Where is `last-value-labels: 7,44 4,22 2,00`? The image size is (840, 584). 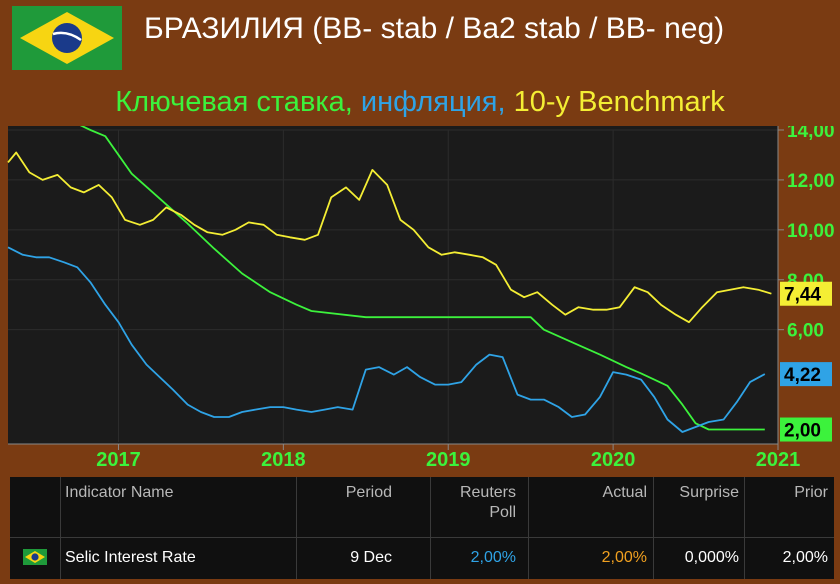 last-value-labels: 7,44 4,22 2,00 is located at coordinates (806, 361).